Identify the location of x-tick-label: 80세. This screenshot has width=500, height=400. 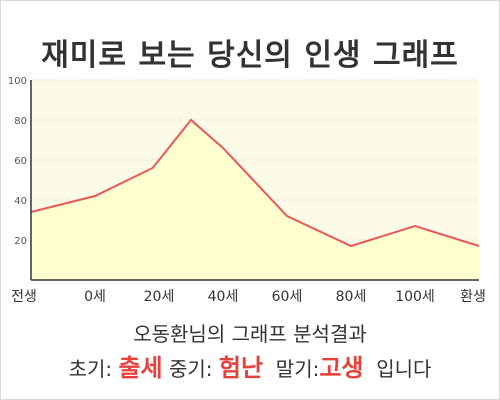
(351, 297).